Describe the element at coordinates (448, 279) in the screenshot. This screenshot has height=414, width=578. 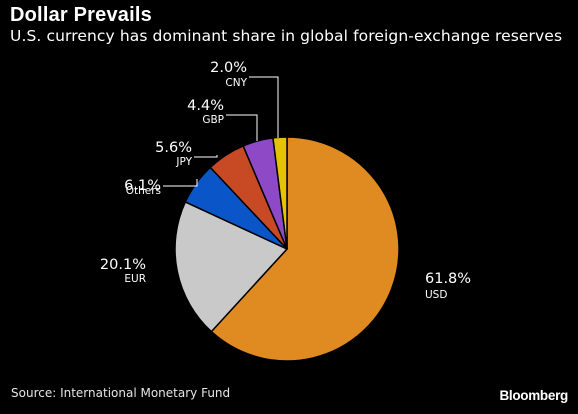
I see `value-label-usd: 61.8%` at that location.